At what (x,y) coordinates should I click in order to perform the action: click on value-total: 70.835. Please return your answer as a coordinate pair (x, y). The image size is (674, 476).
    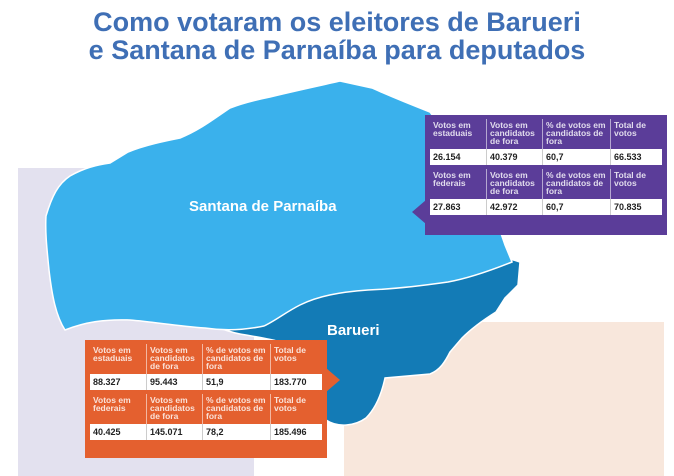
    Looking at the image, I should click on (636, 207).